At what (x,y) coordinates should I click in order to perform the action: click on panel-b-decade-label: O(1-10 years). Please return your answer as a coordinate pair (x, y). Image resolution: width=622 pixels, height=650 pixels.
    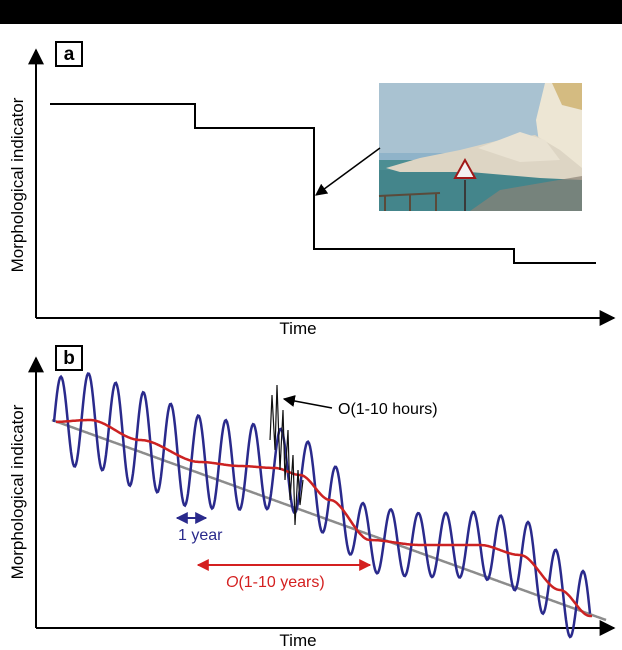
    Looking at the image, I should click on (275, 582).